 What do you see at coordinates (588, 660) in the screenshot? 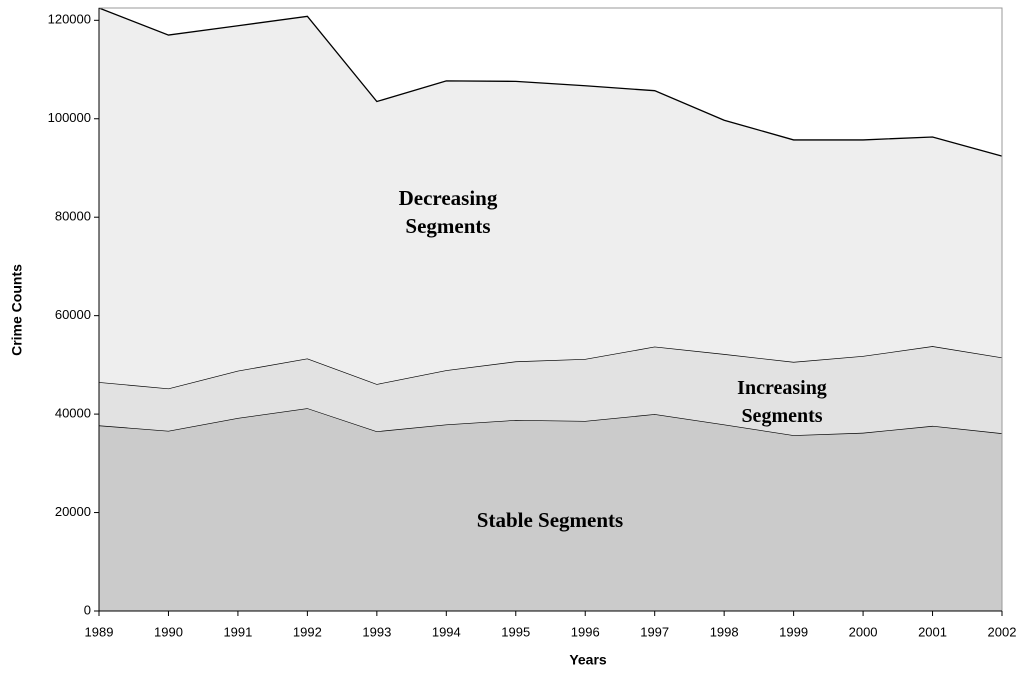
I see `x-axis-label: Years` at bounding box center [588, 660].